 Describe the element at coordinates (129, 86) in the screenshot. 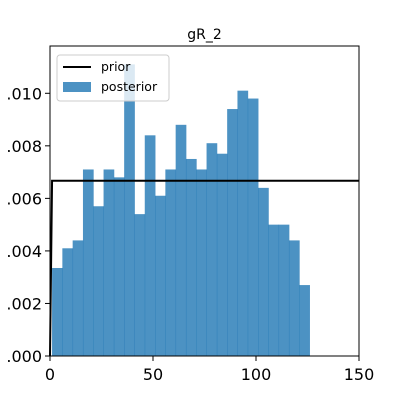

I see `legend-posterior-label: posterior` at that location.